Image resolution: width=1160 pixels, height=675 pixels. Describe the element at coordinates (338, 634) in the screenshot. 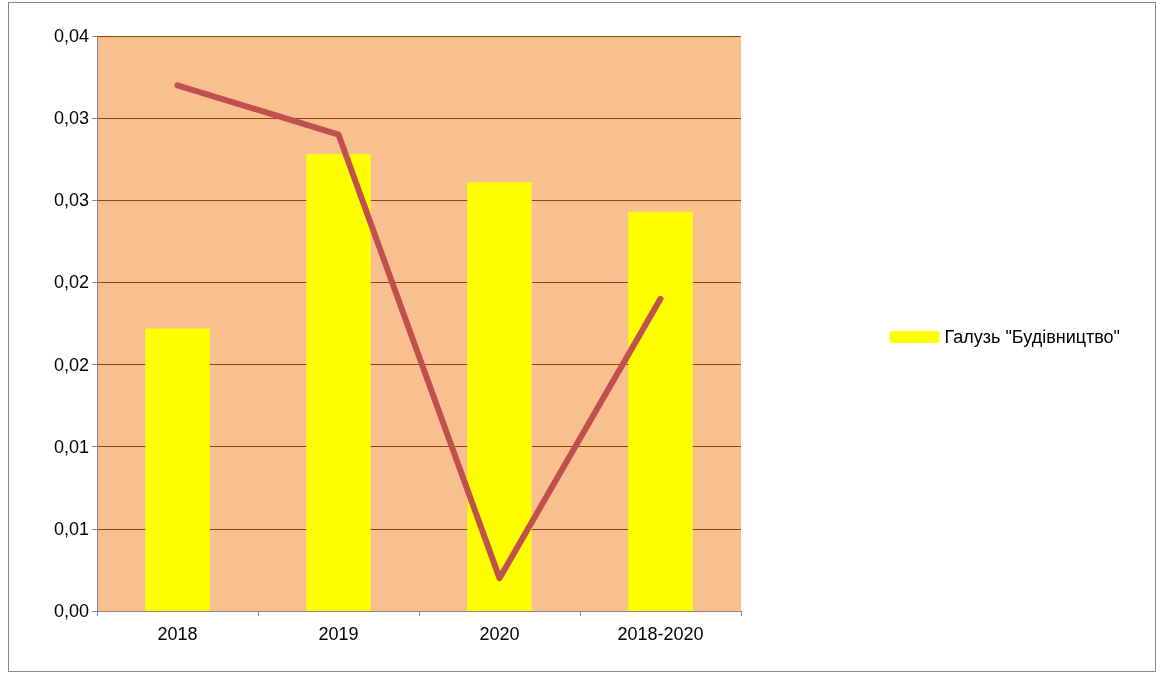

I see `x-tick-label: 2019` at that location.